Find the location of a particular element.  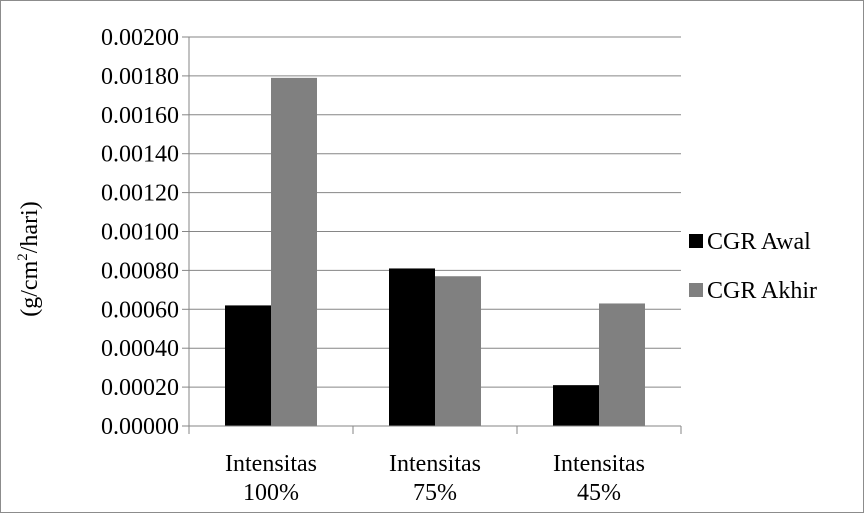

y-axis-title-superscript: 2 is located at coordinates (23, 257).